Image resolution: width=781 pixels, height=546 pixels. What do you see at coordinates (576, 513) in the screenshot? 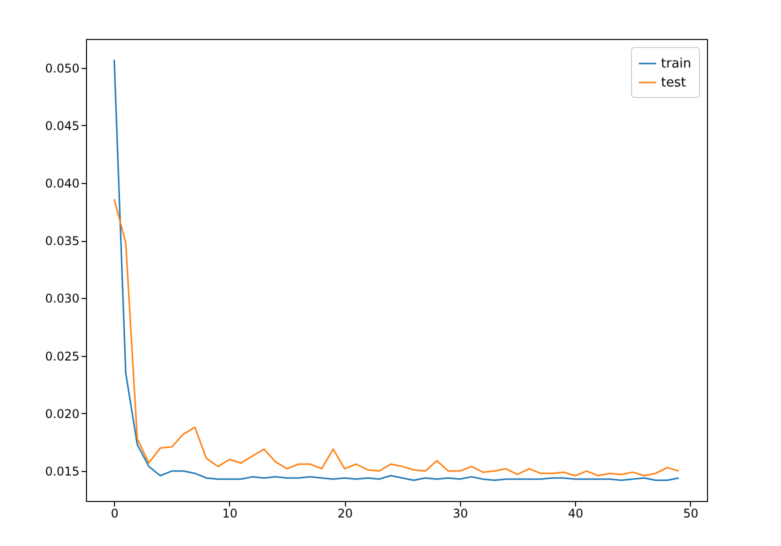
I see `x-tick-label: 40` at bounding box center [576, 513].